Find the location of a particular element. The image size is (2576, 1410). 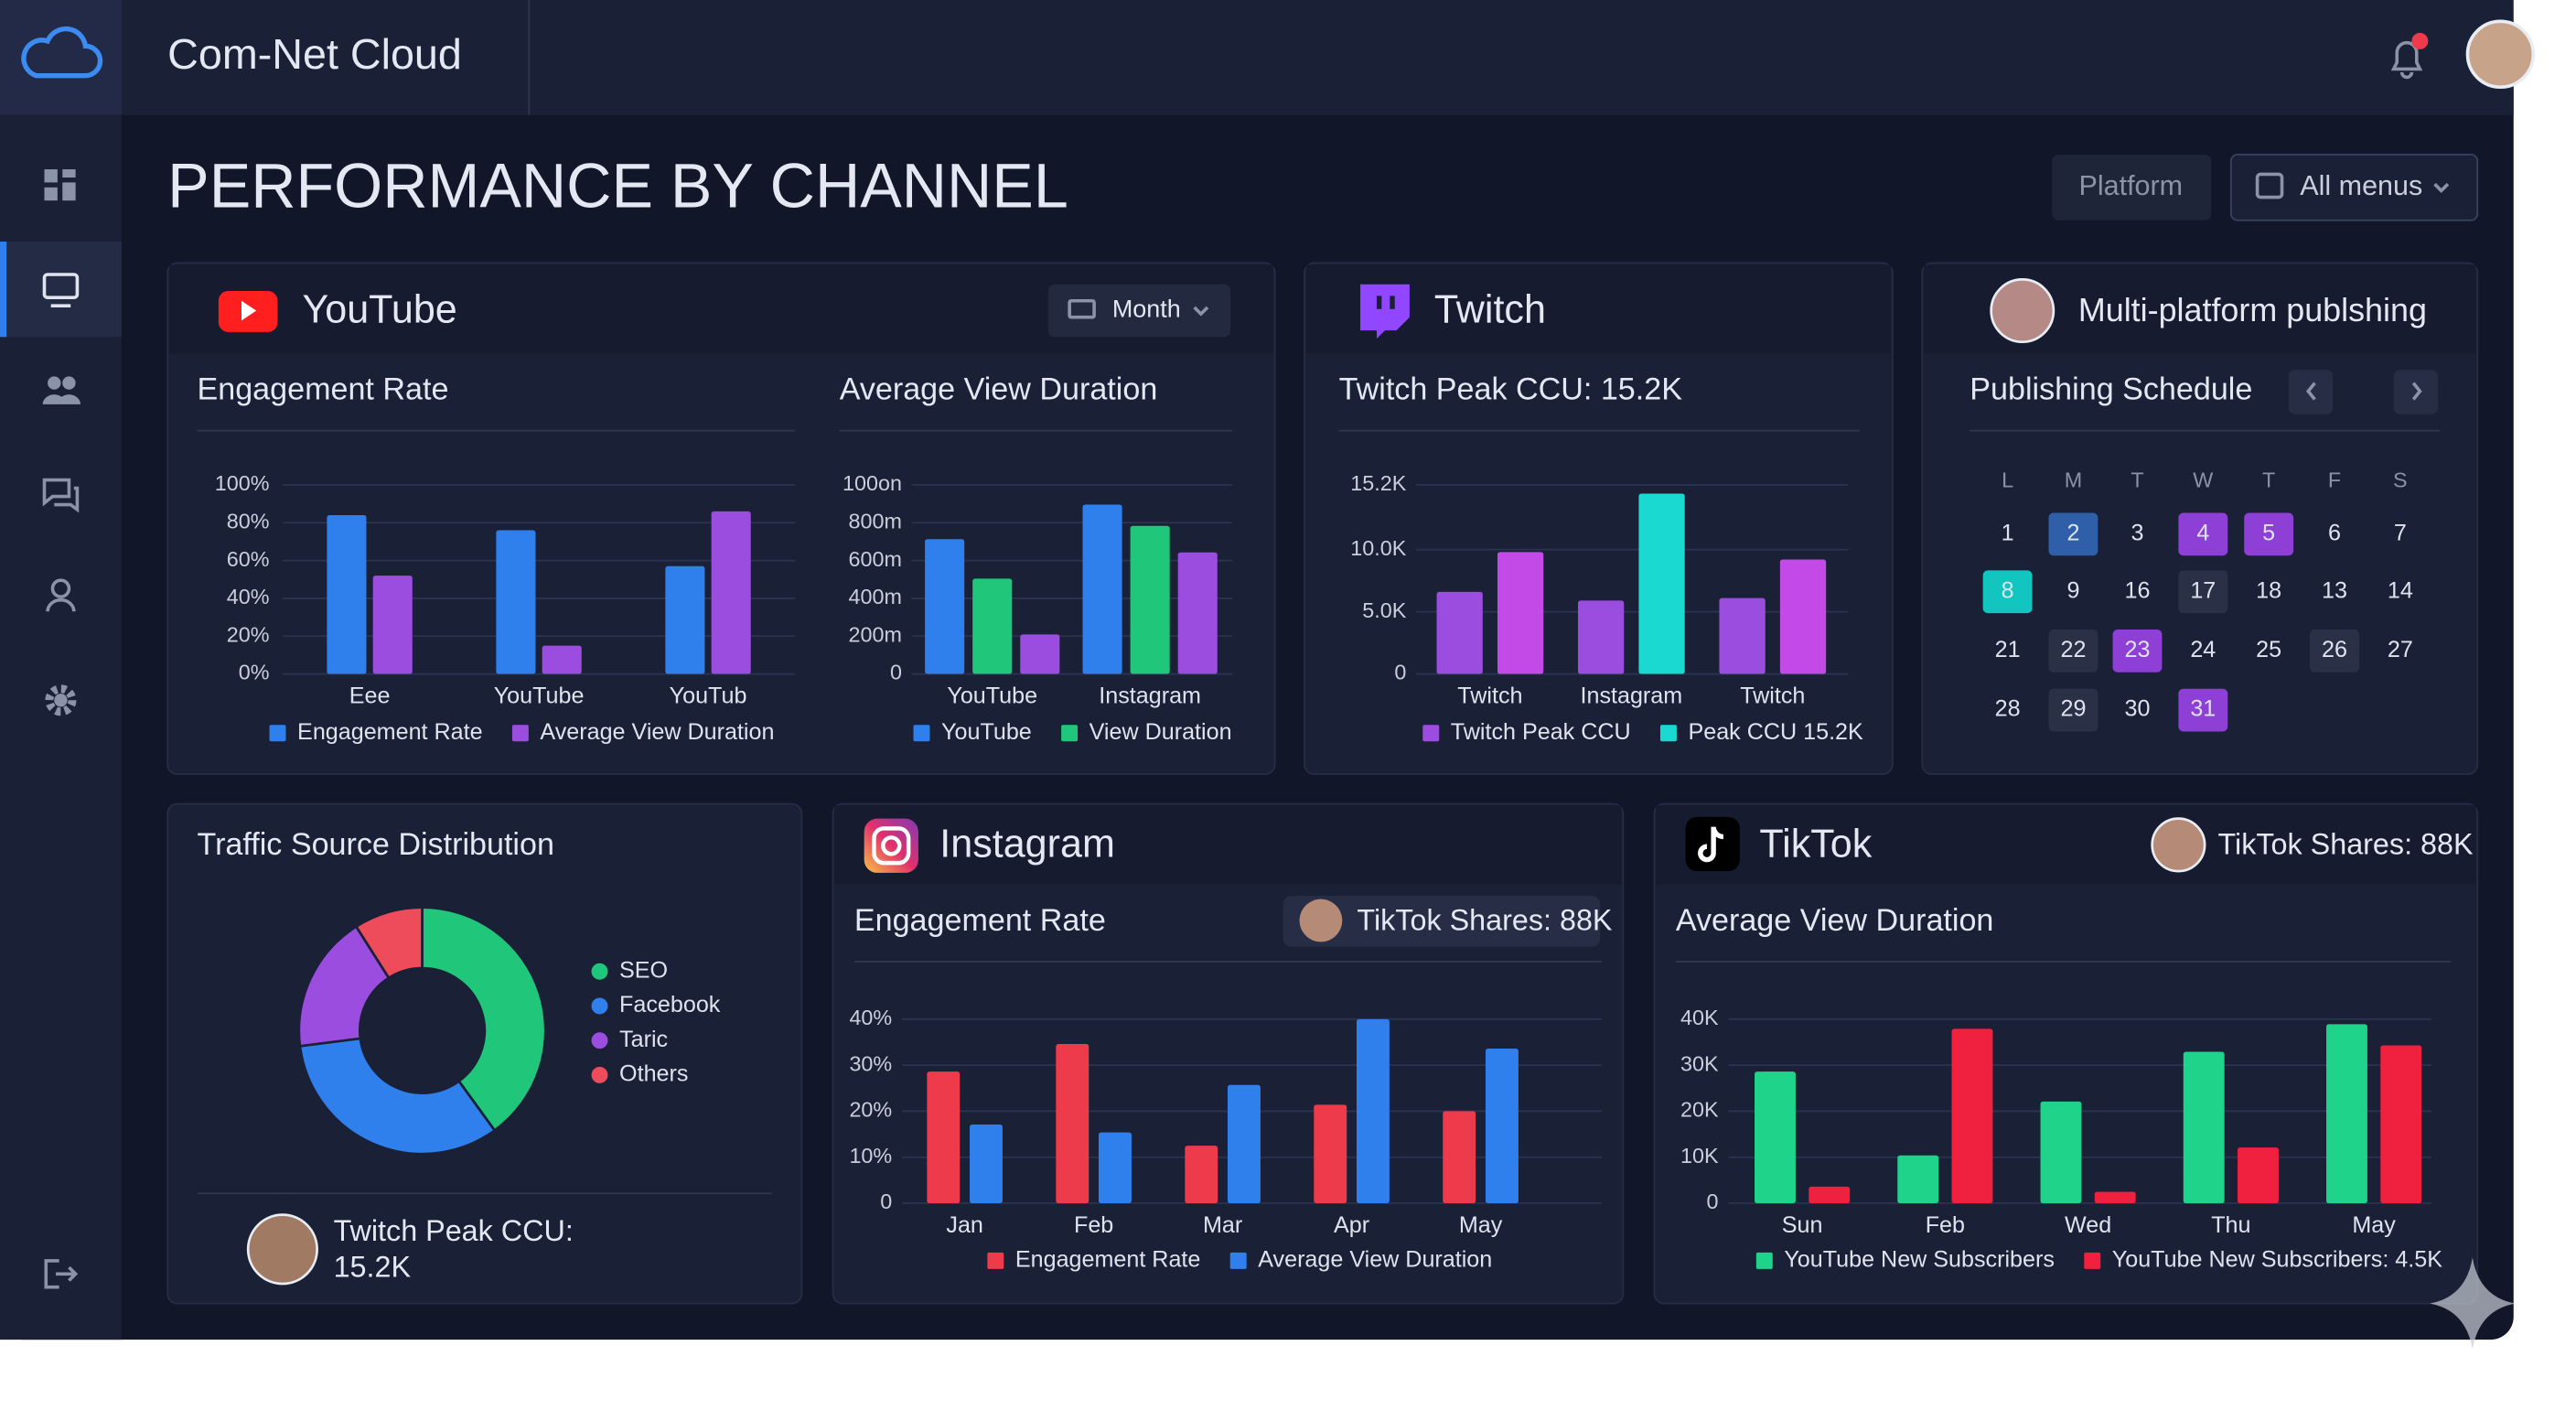

day: 3 is located at coordinates (2137, 532).